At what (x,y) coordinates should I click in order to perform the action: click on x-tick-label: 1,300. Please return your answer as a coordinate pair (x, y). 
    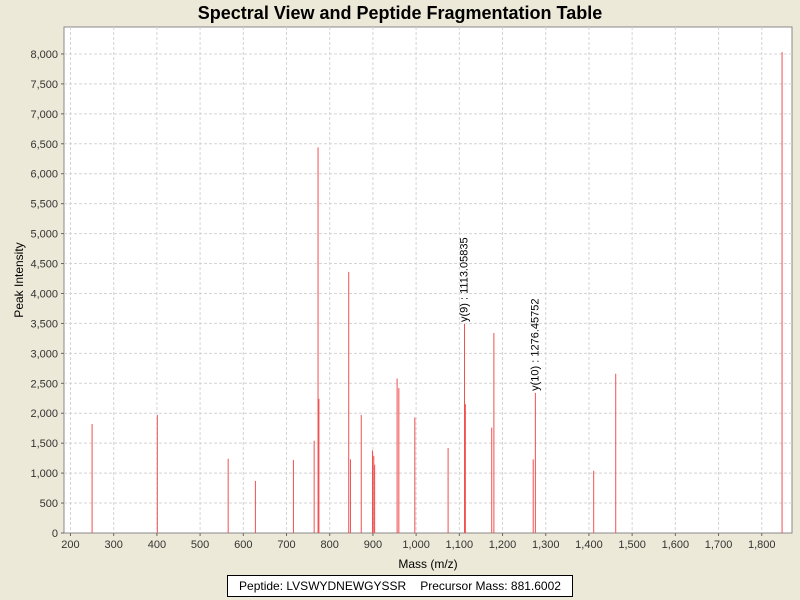
    Looking at the image, I should click on (546, 545).